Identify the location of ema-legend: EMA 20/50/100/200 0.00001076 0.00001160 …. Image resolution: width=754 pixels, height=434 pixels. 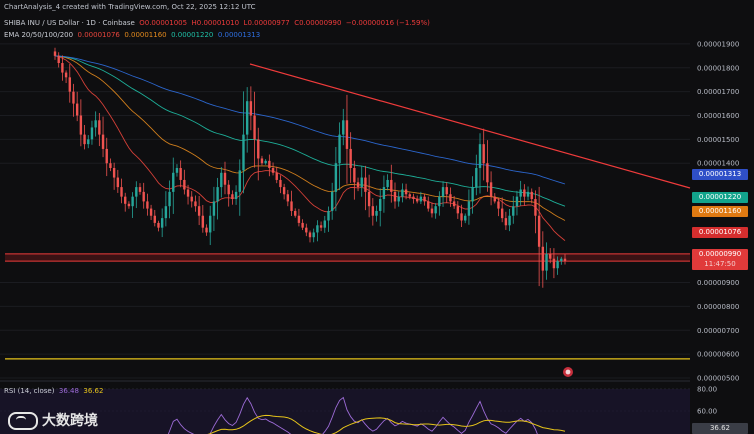
(132, 35).